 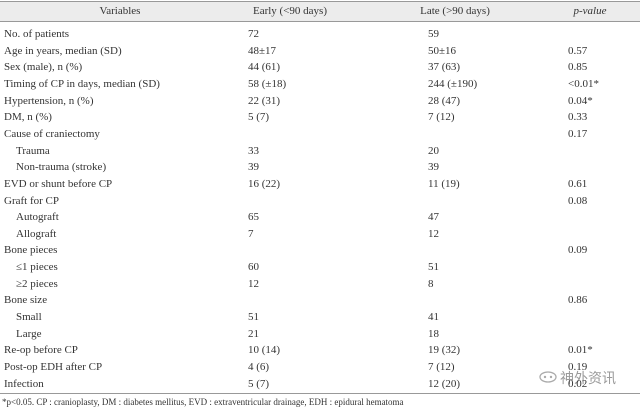 What do you see at coordinates (36, 233) in the screenshot?
I see `row-label: Allograft` at bounding box center [36, 233].